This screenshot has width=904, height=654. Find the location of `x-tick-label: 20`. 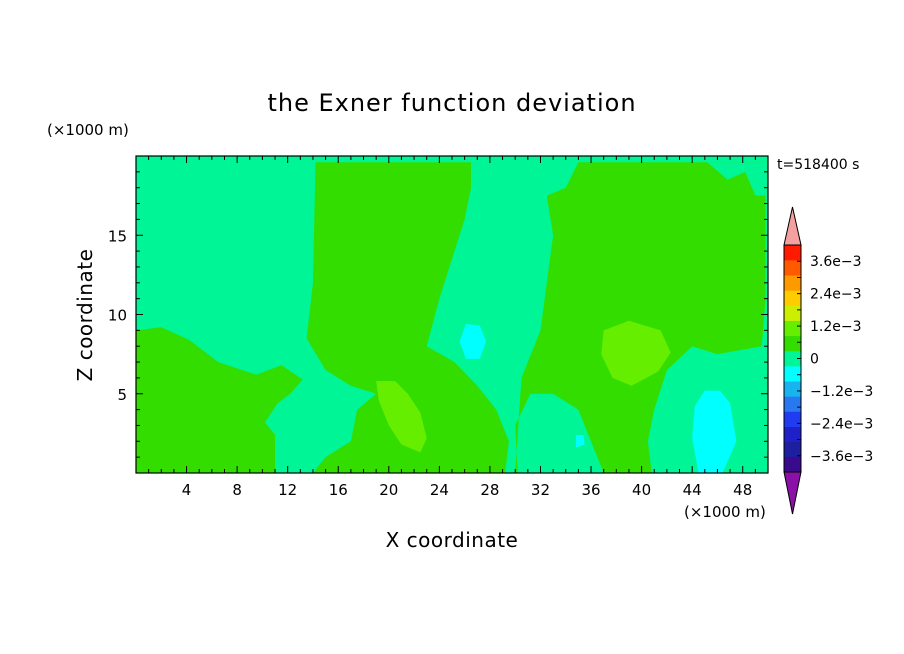

x-tick-label: 20 is located at coordinates (388, 490).